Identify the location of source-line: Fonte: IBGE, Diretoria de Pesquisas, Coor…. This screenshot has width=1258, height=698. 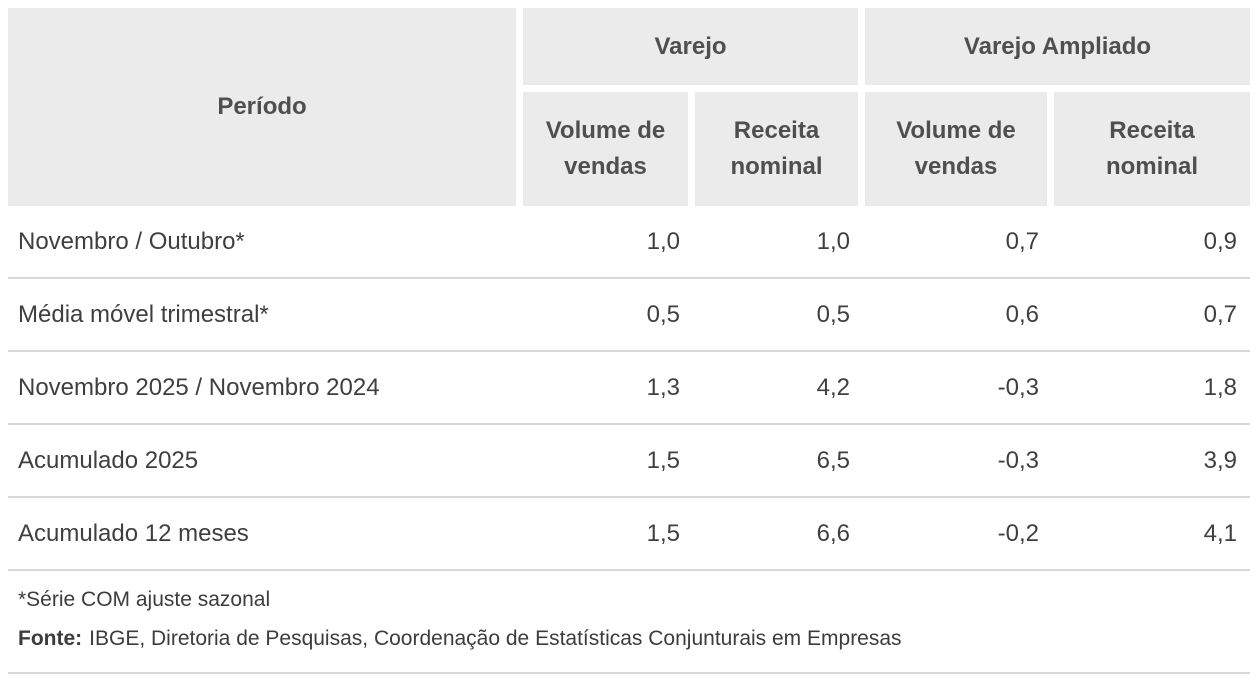
(634, 639).